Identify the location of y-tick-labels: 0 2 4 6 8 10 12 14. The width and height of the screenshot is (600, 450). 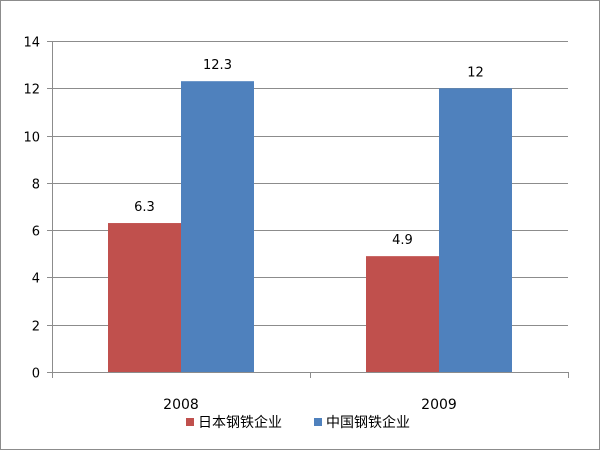
(31, 209).